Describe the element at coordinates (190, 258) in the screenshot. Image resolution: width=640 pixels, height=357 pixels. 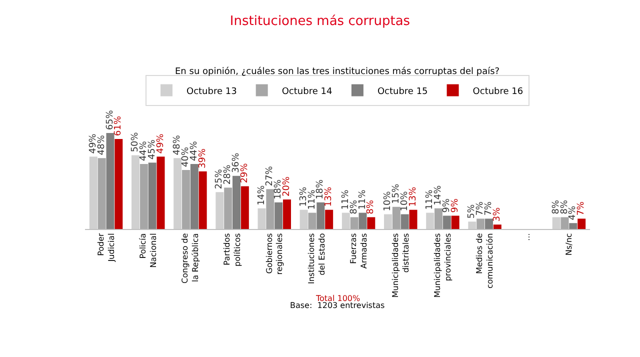
I see `x-tick-label: Congreso de la República` at that location.